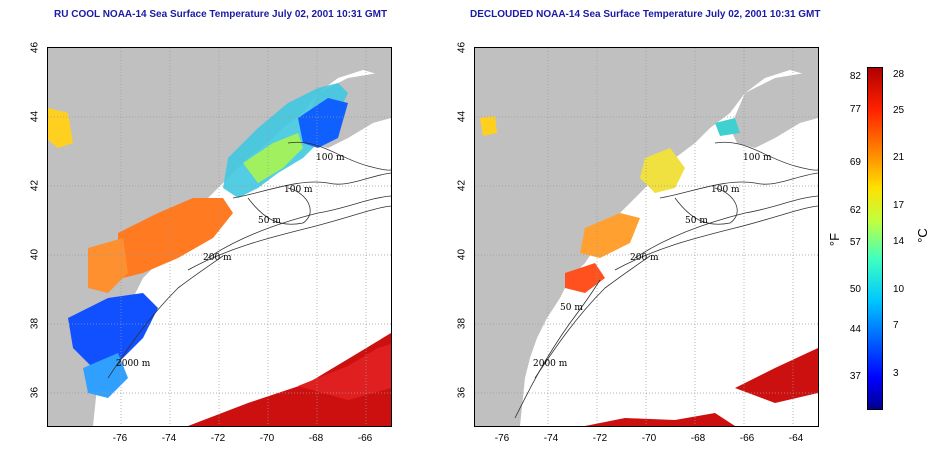 Image resolution: width=950 pixels, height=475 pixels. What do you see at coordinates (896, 373) in the screenshot?
I see `colorbar-c-label: 3` at bounding box center [896, 373].